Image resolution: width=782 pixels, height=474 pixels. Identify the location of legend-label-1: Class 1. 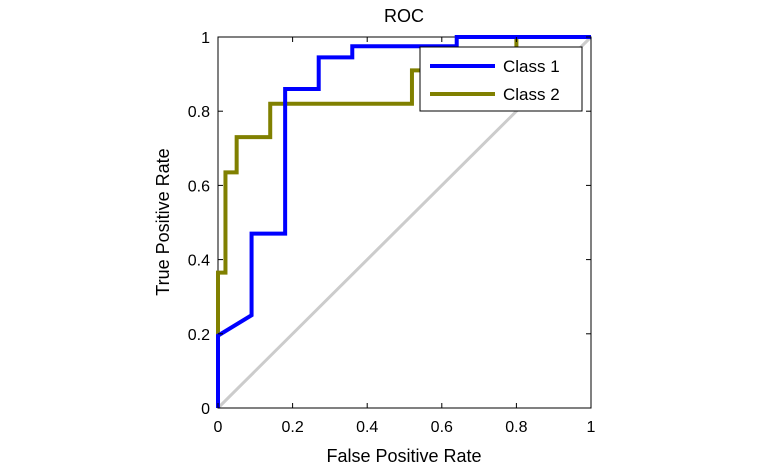
(531, 66).